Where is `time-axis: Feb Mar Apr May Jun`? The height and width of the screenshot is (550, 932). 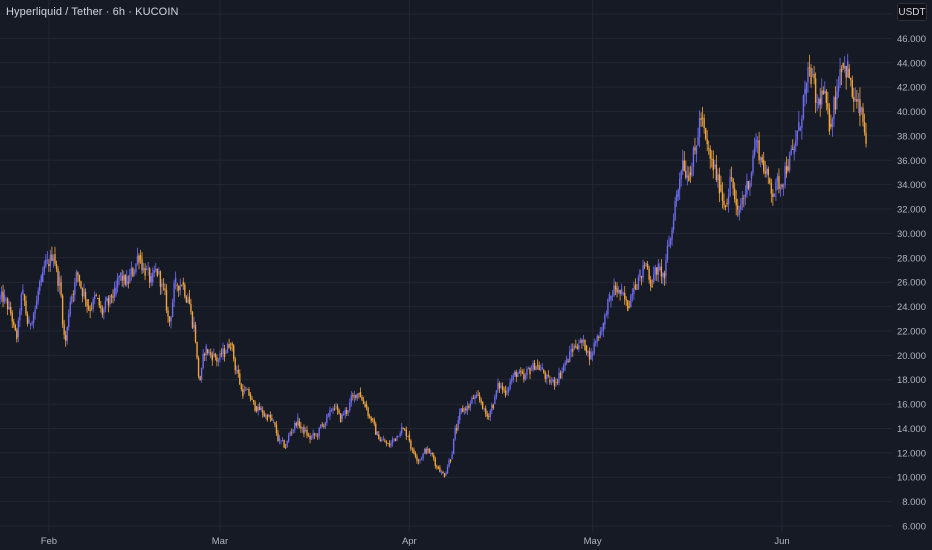
time-axis: Feb Mar Apr May Jun is located at coordinates (415, 541).